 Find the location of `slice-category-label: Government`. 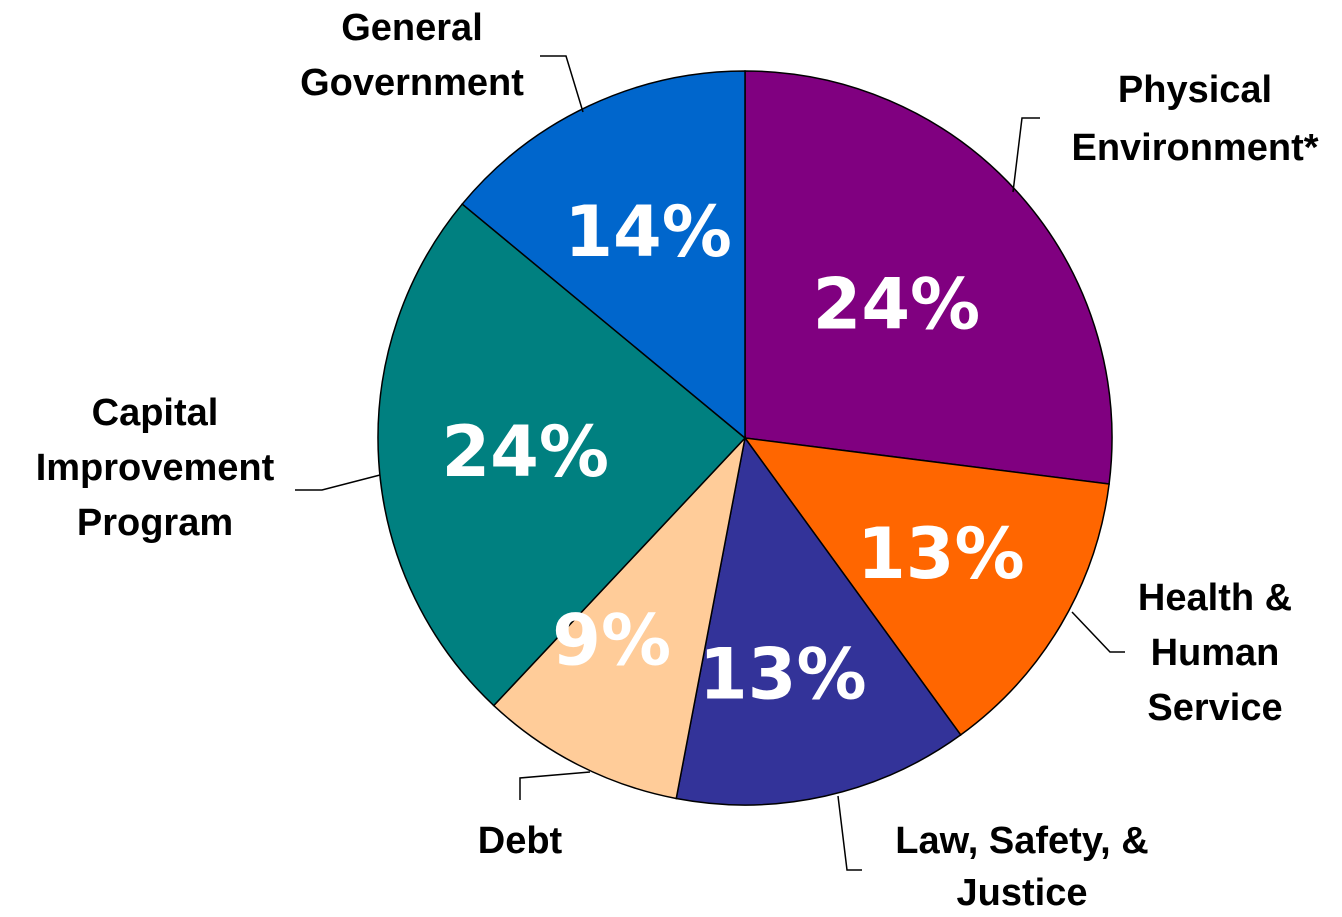

slice-category-label: Government is located at coordinates (412, 83).